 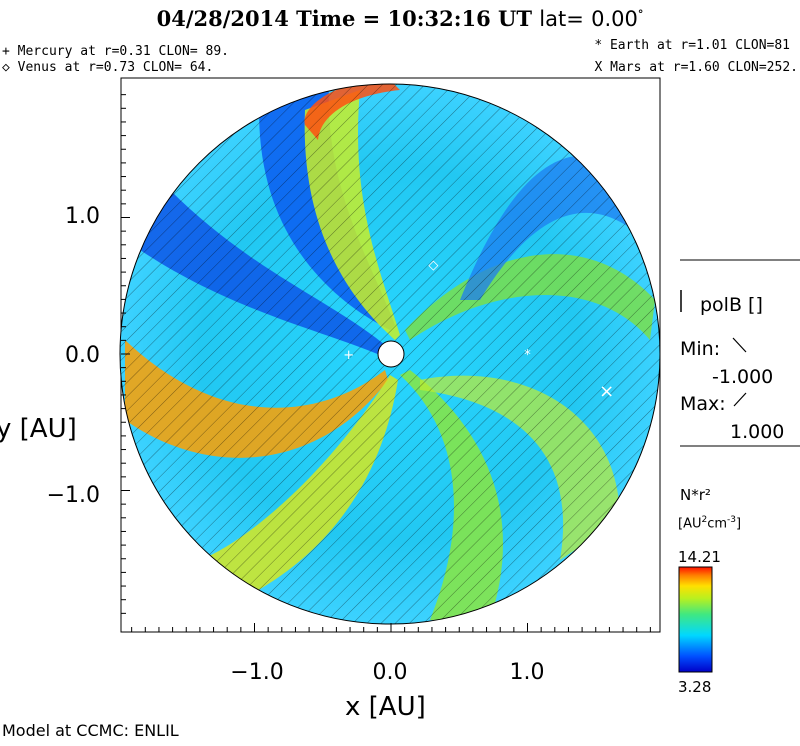 I want to click on x-tick-label: 0.0, so click(x=390, y=672).